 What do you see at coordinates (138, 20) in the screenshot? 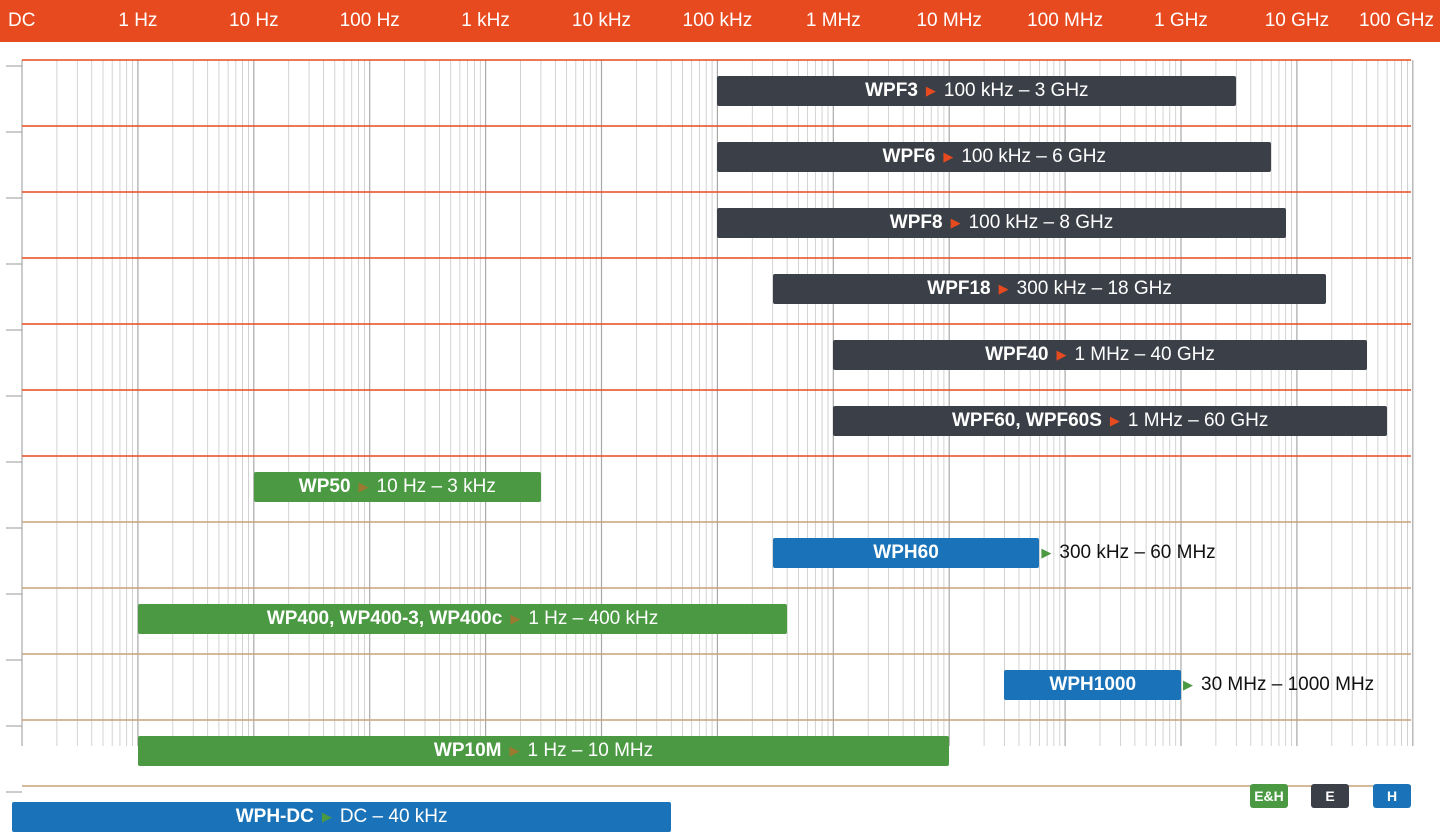
I see `tick-label: 1 Hz` at bounding box center [138, 20].